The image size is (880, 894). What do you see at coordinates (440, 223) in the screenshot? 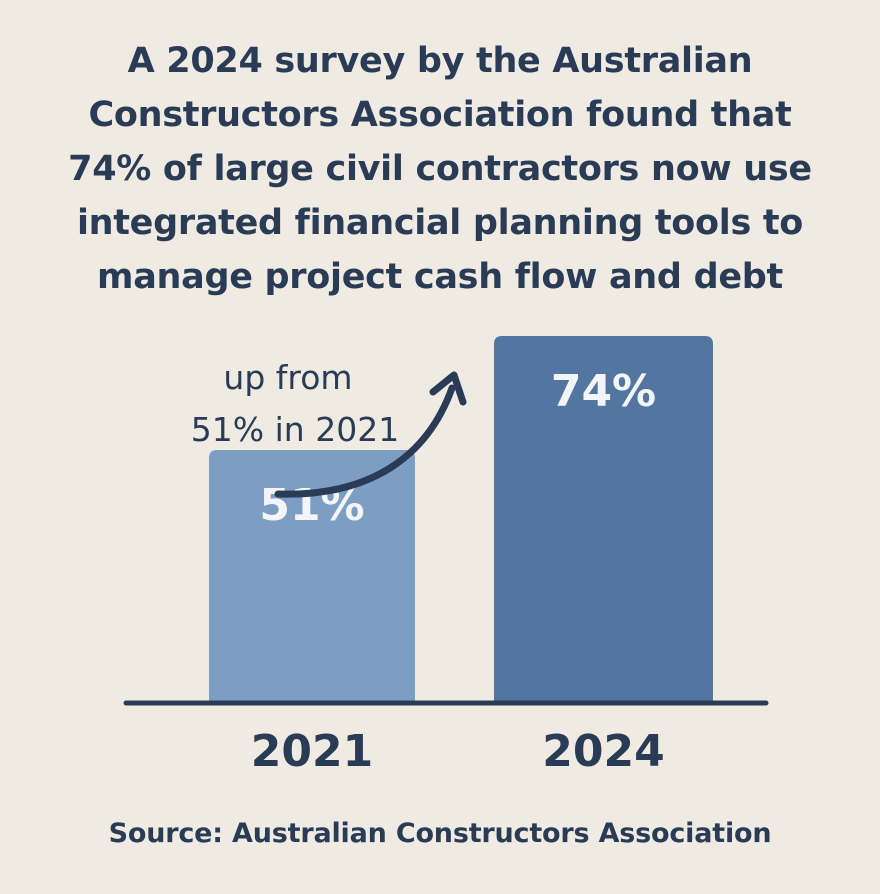
I see `title-line: integrated financial planning tools to` at bounding box center [440, 223].